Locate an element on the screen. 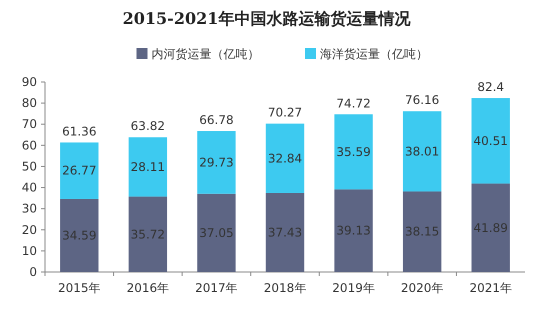  data-label: 39.13 is located at coordinates (353, 231).